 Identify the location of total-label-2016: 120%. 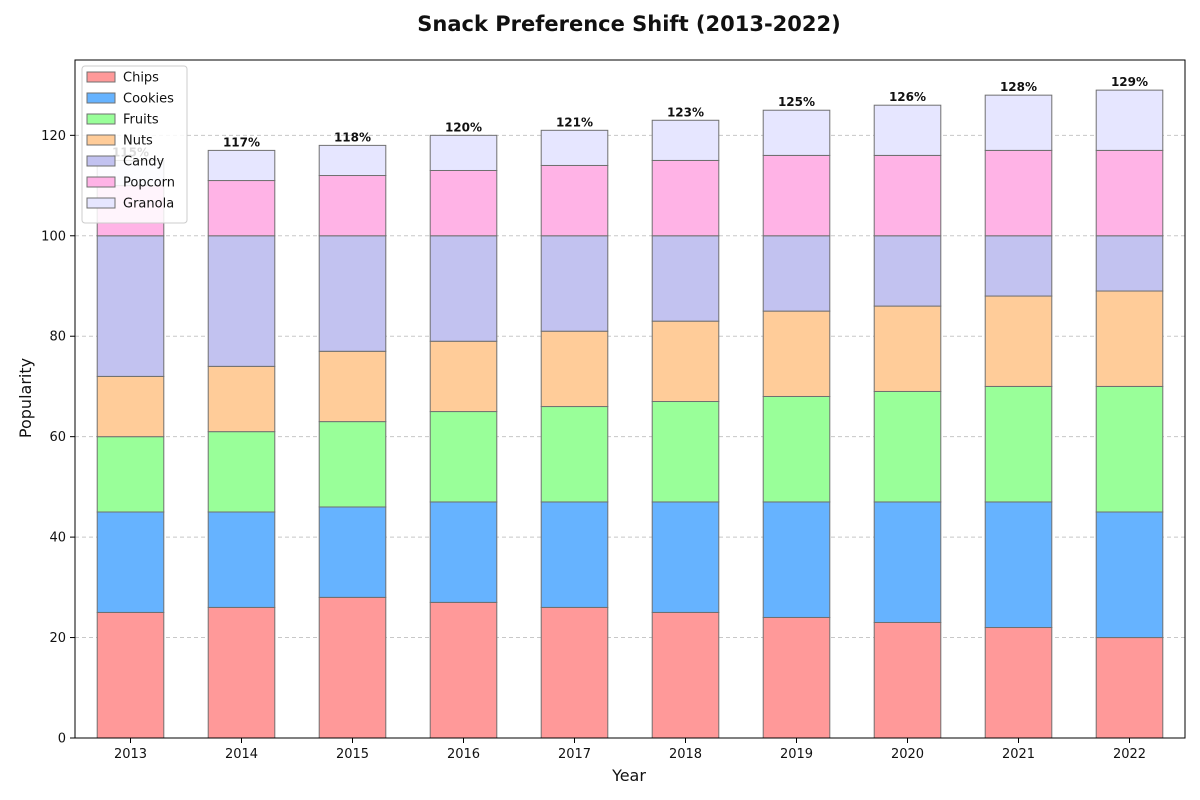
(463, 127).